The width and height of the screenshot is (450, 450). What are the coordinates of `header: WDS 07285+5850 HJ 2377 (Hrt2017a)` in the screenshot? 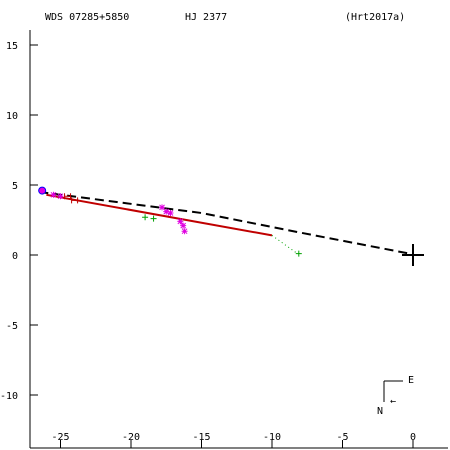 It's located at (225, 17).